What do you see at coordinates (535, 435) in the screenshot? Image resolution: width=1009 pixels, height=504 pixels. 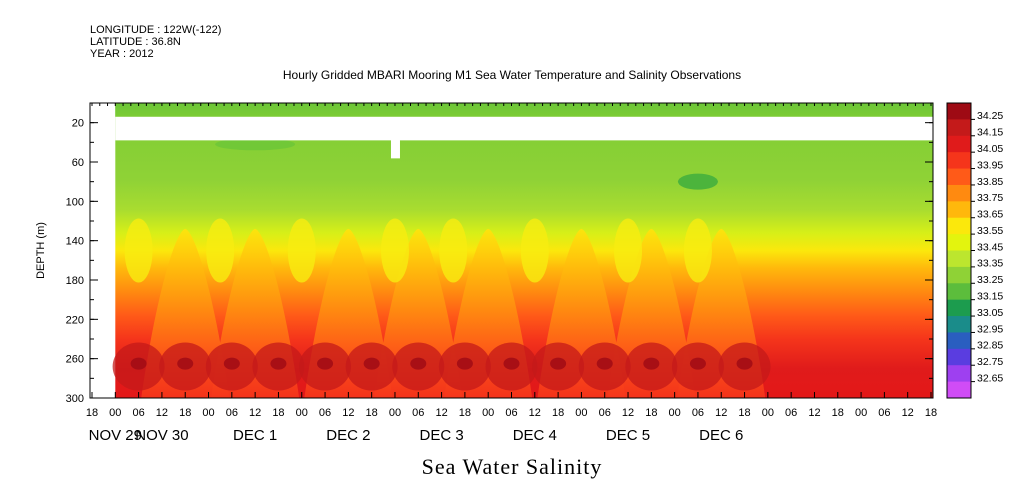 I see `x-day-label: DEC 4` at bounding box center [535, 435].